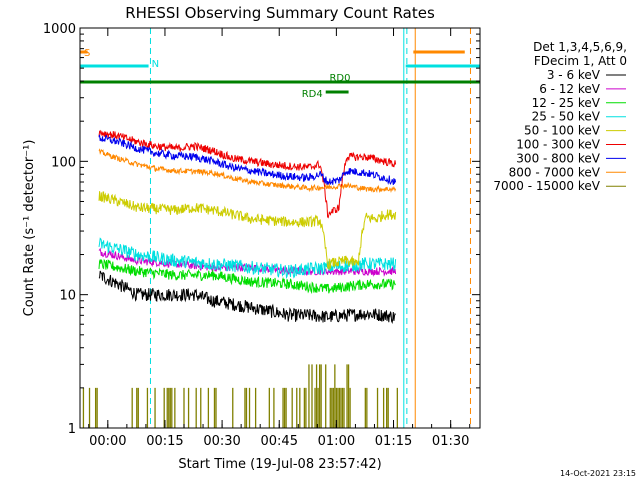  I want to click on series-25-50kev, so click(247, 258).